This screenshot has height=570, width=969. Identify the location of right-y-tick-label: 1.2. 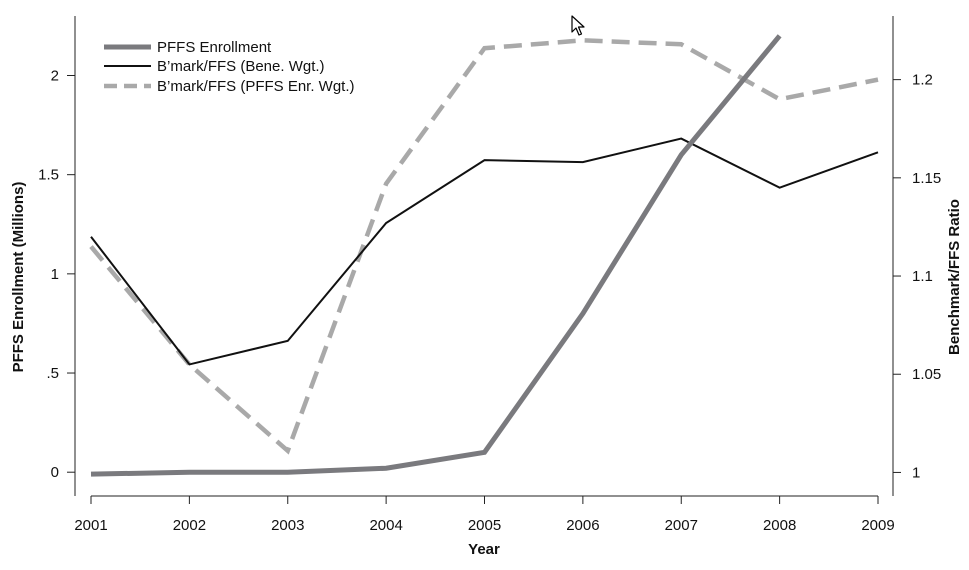
(922, 80).